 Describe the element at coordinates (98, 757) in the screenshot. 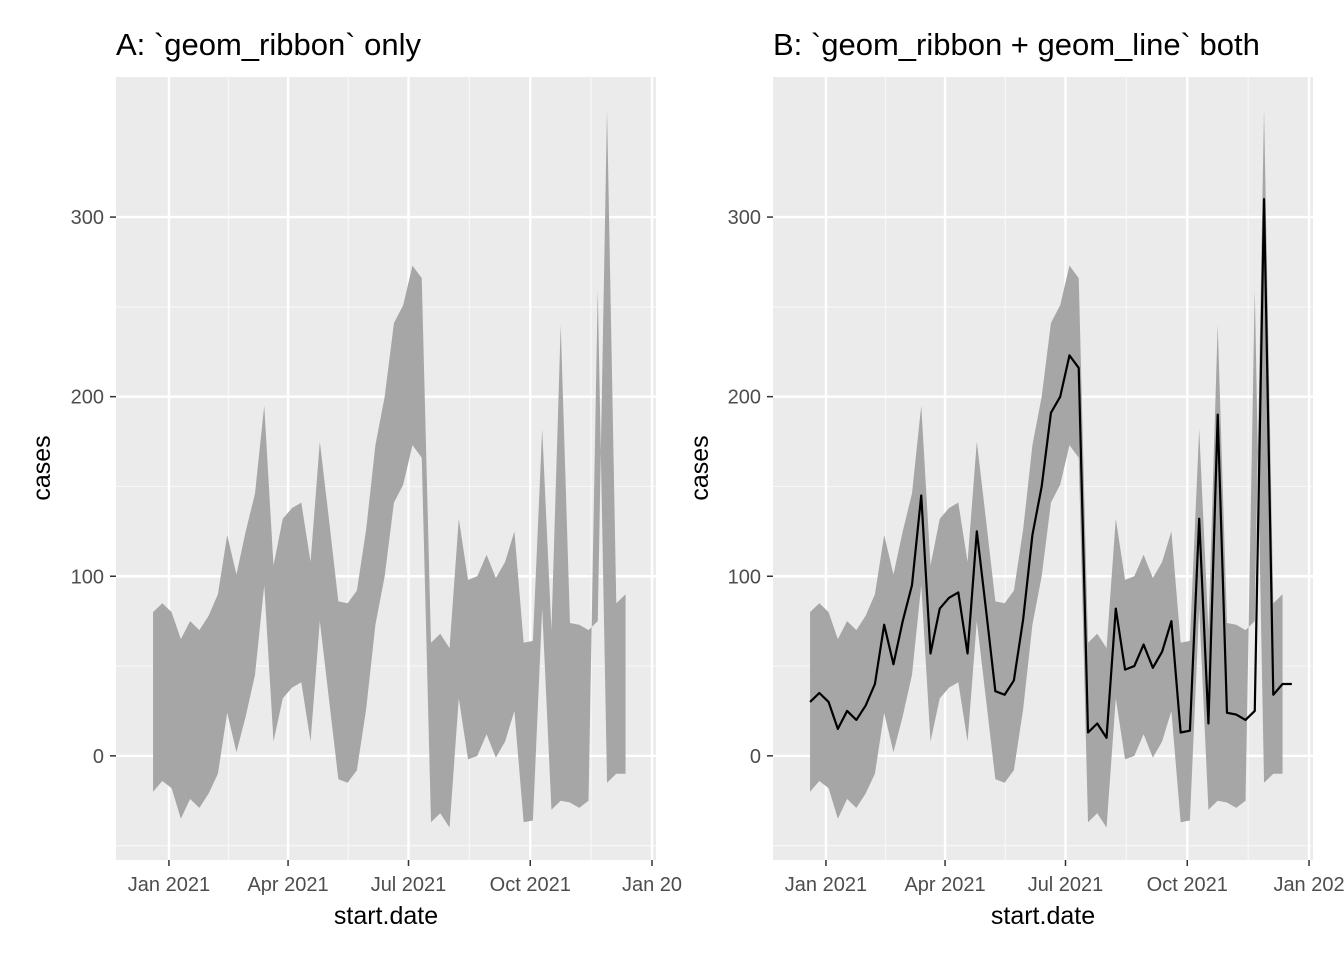

I see `panel-a-y-tick-label: 0` at that location.